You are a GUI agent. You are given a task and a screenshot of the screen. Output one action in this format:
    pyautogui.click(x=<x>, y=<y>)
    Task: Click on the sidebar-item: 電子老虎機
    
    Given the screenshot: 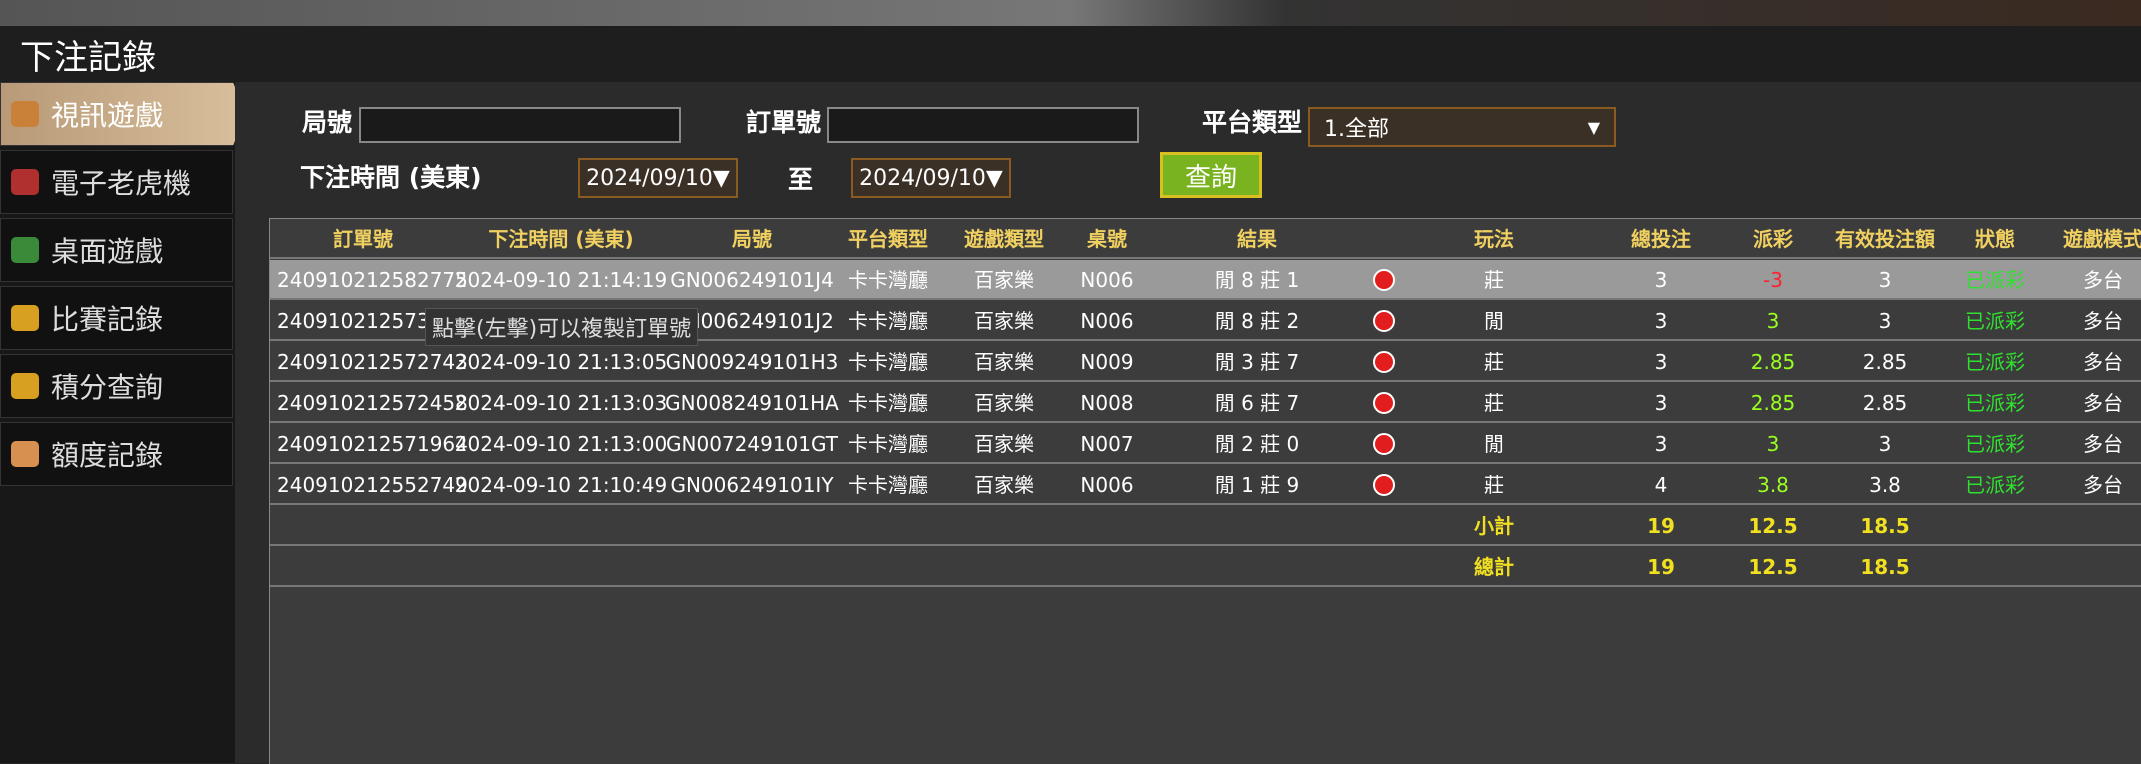 What is the action you would take?
    pyautogui.click(x=116, y=182)
    